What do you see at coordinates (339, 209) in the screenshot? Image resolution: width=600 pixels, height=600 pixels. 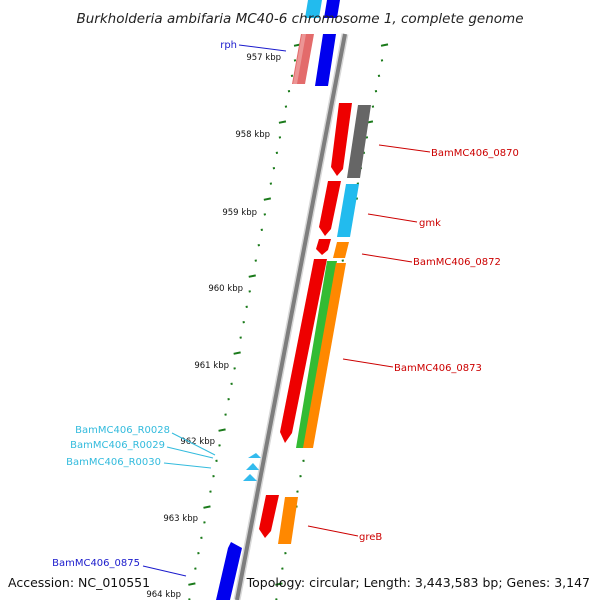 I see `feature-gmk` at bounding box center [339, 209].